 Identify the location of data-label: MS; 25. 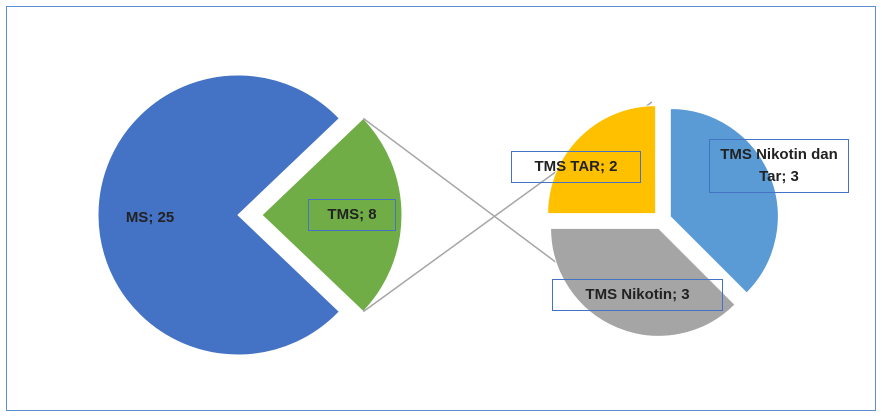
(150, 217).